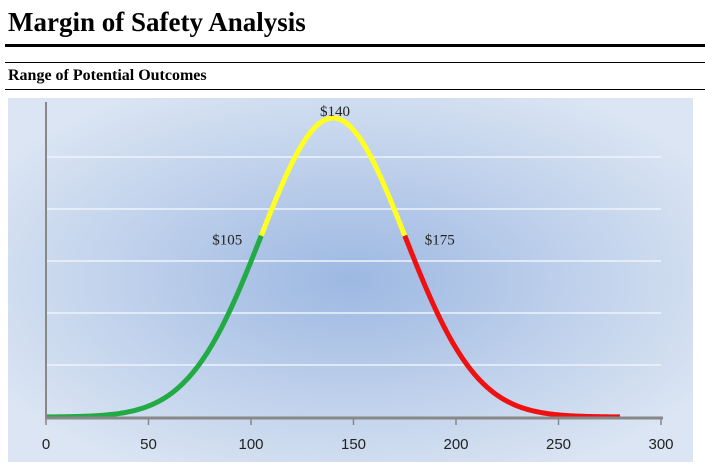  Describe the element at coordinates (355, 89) in the screenshot. I see `section-divider-bottom` at that location.